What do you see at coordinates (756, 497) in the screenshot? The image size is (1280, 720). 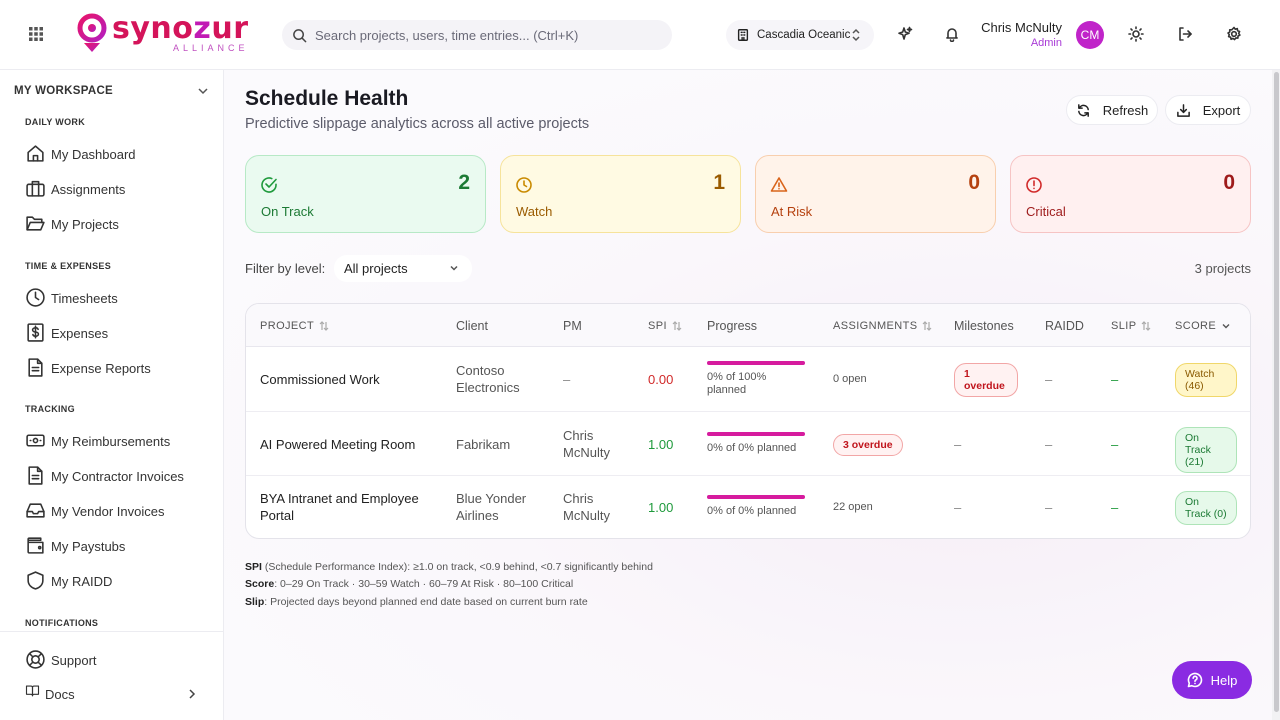 I see `progress-bar-fill` at bounding box center [756, 497].